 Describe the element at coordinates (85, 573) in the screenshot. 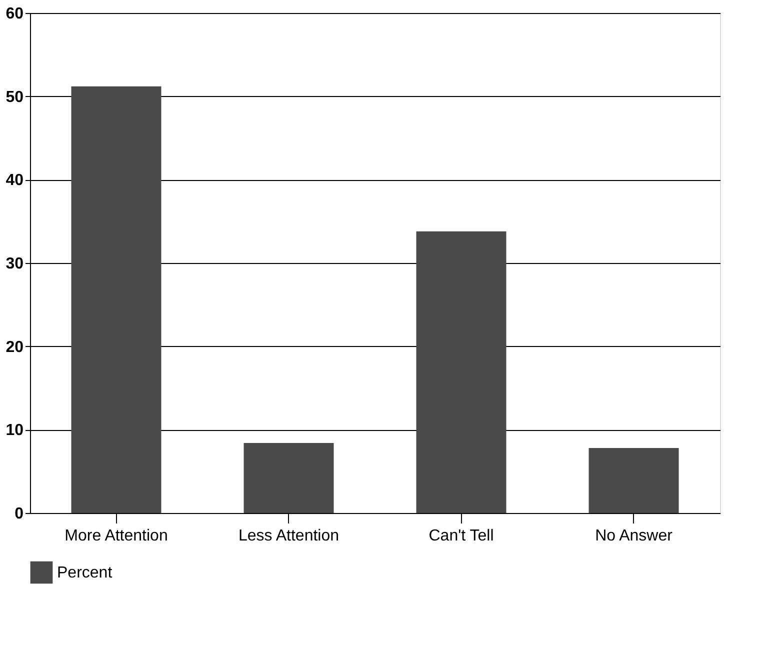

I see `legend-label: Percent` at that location.